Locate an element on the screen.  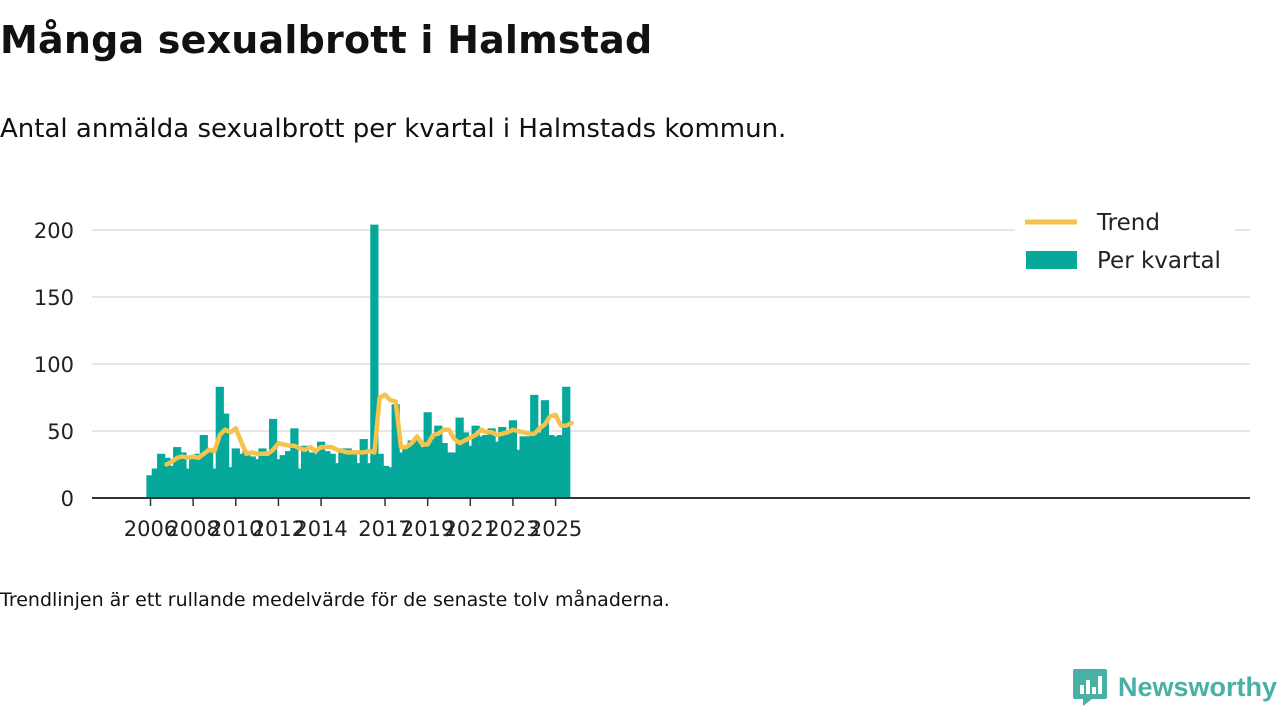
x-tick-label: 2014 is located at coordinates (320, 529).